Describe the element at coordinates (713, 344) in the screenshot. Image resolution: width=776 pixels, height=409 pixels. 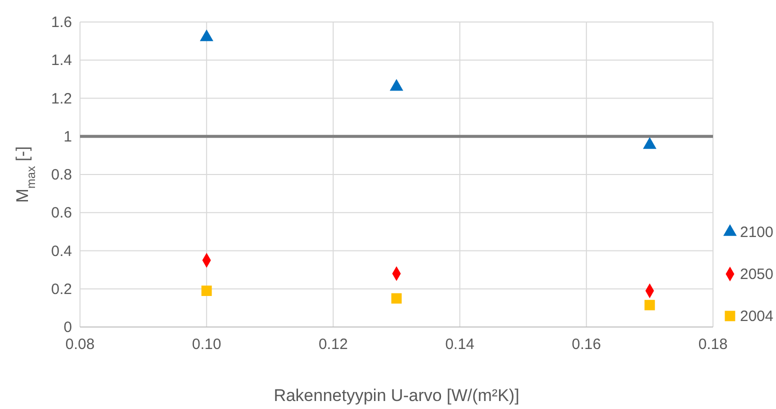
I see `x-tick-label: 0.18` at that location.